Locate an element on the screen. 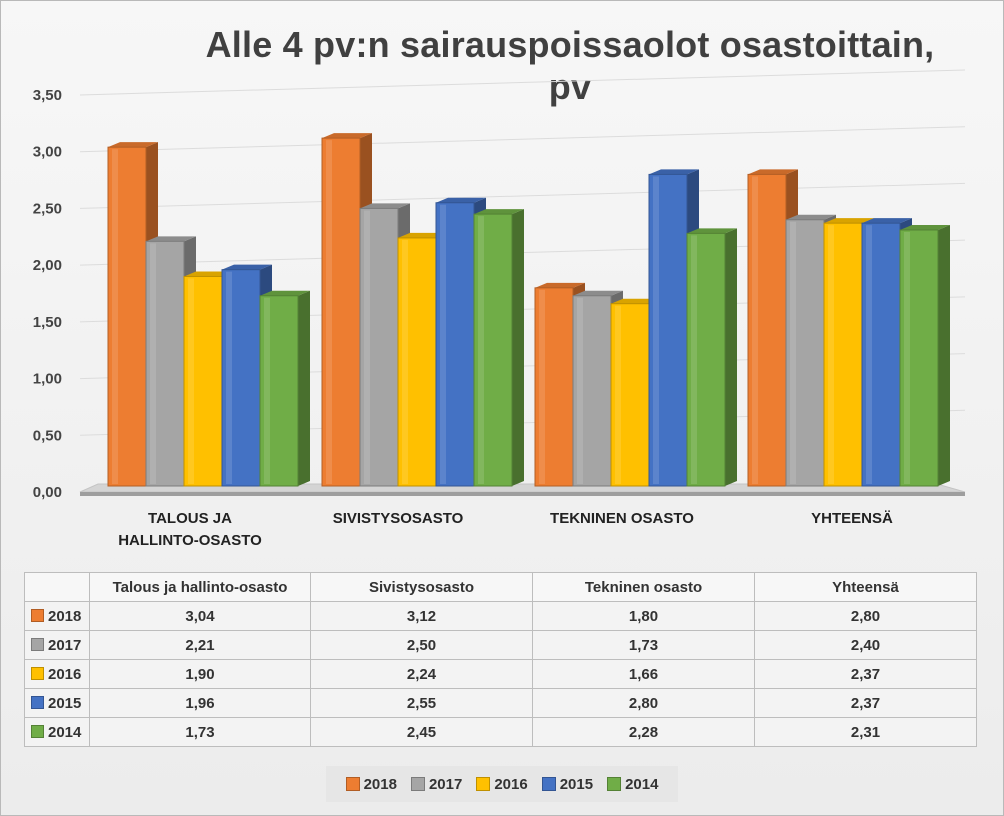 The image size is (1004, 816). data-table-row: 2017 2,21 2,50 1,73 2,40 is located at coordinates (500, 645).